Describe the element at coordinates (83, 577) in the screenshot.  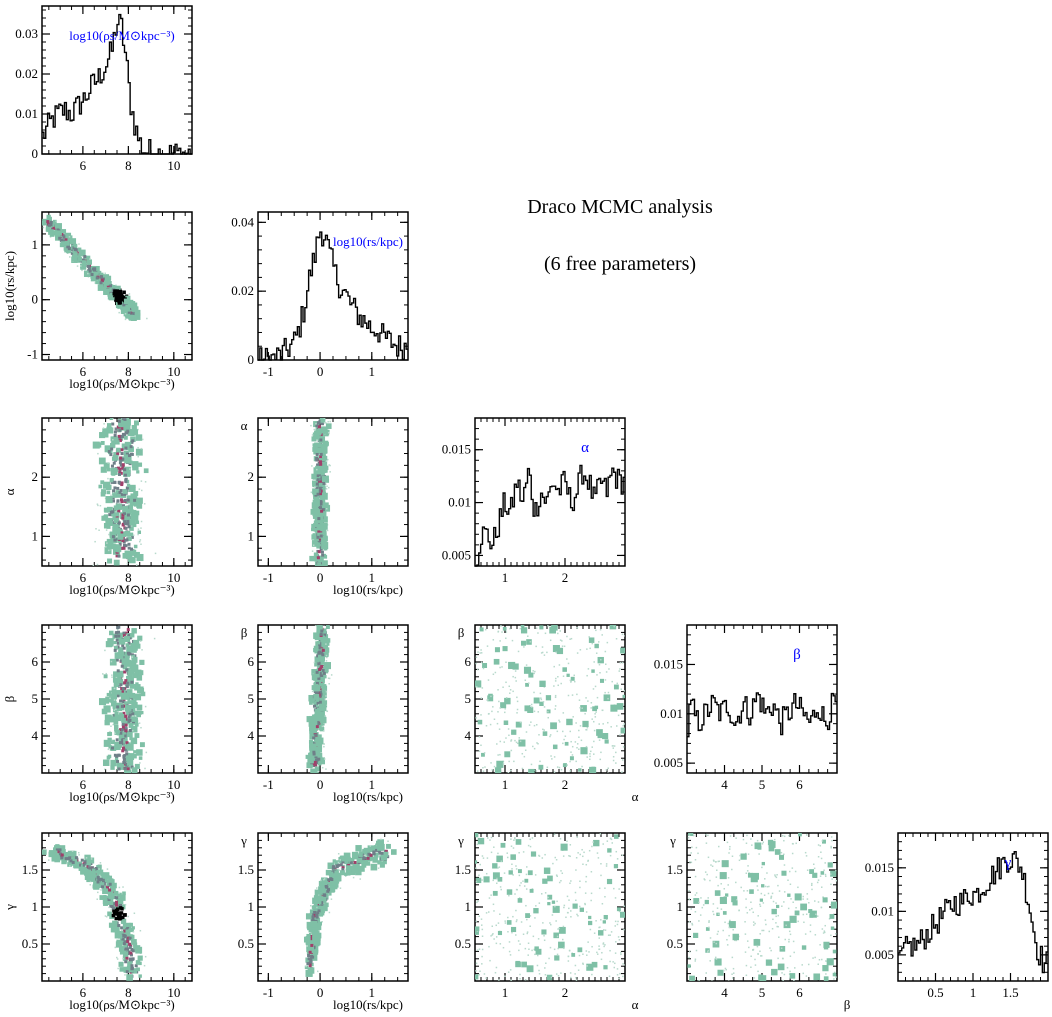
I see `x-tick-label: 6` at that location.